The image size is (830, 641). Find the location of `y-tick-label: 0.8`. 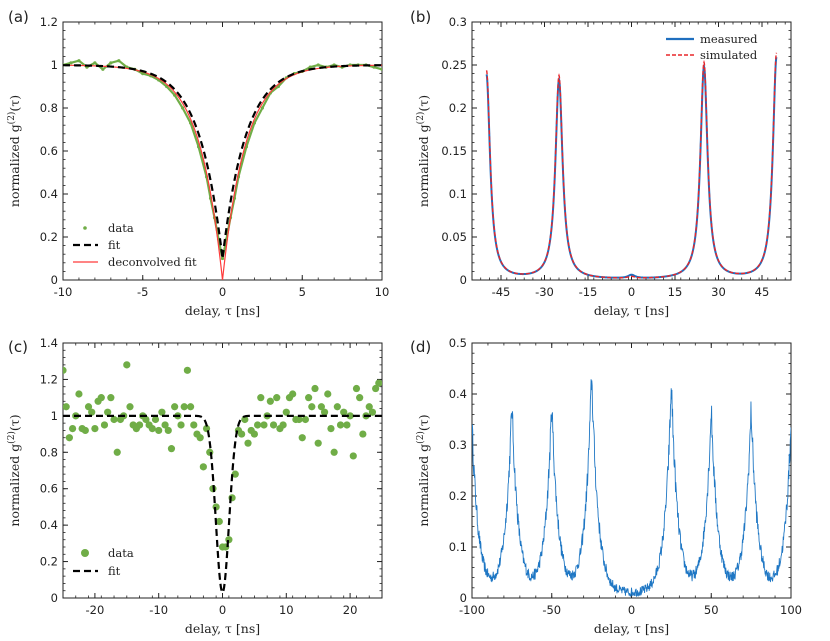

y-tick-label: 0.8 is located at coordinates (49, 452).